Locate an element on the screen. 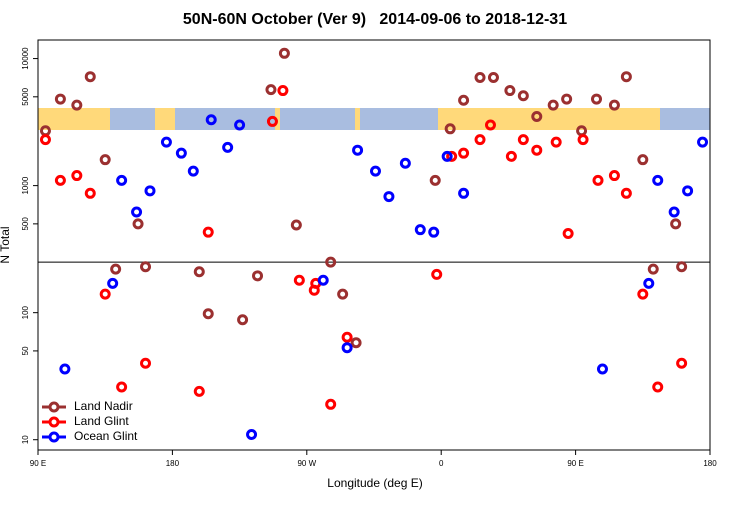 Image resolution: width=750 pixels, height=505 pixels. legend-marker is located at coordinates (54, 407).